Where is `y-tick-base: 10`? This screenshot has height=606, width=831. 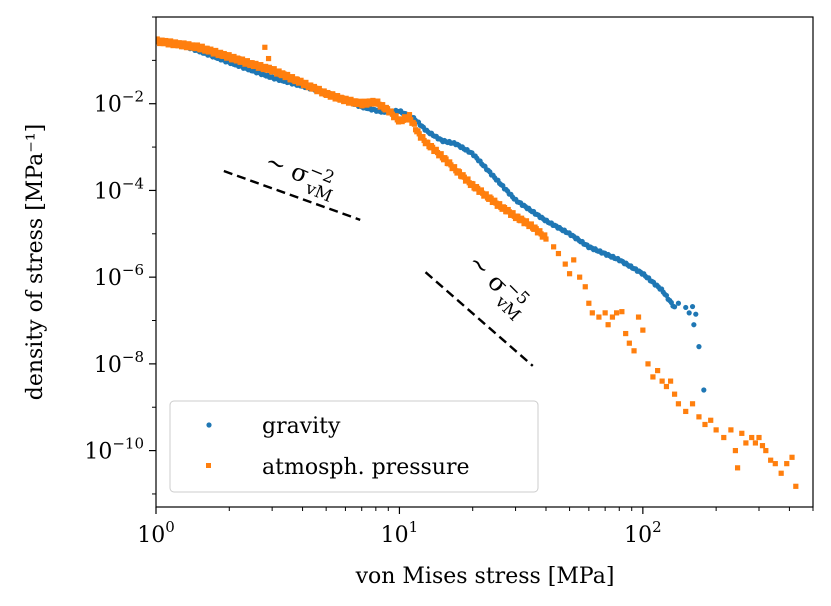
y-tick-base: 10 is located at coordinates (108, 191).